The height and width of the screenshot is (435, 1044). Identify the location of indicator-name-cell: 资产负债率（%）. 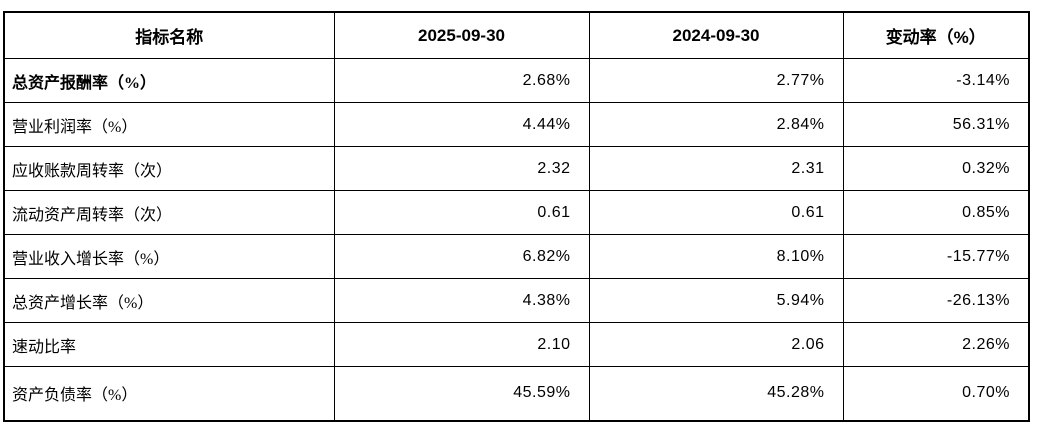
(169, 393).